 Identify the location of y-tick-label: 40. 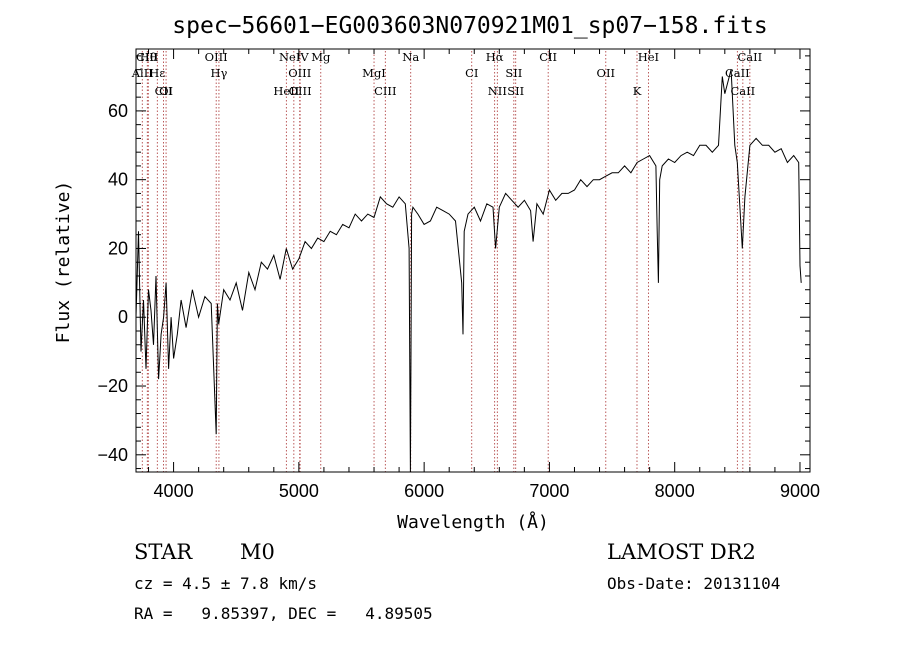
(118, 180).